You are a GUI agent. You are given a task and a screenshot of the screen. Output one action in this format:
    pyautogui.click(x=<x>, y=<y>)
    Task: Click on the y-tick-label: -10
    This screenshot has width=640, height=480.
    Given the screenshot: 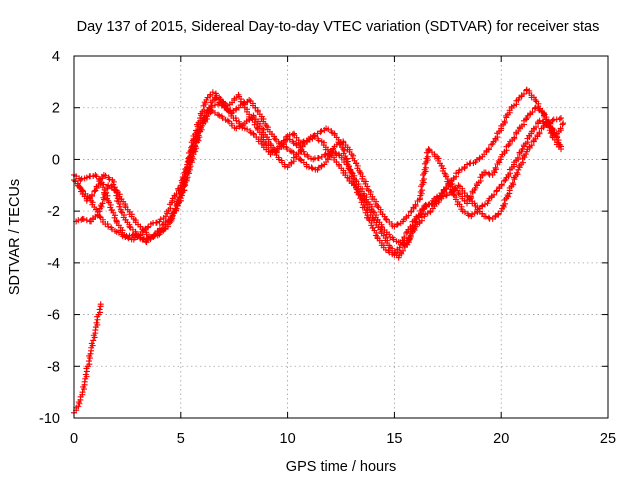 What is the action you would take?
    pyautogui.click(x=49, y=419)
    